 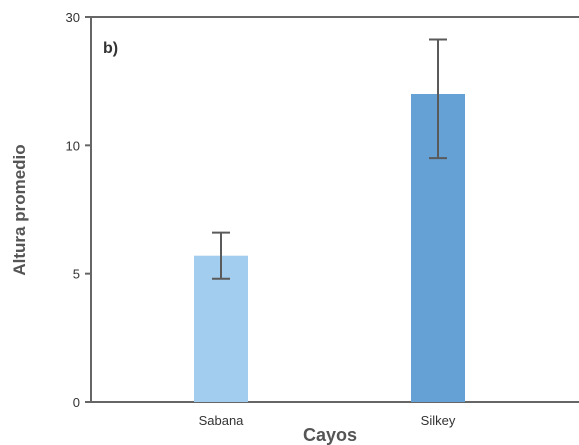 I want to click on error-bar-silkey, so click(x=438, y=99).